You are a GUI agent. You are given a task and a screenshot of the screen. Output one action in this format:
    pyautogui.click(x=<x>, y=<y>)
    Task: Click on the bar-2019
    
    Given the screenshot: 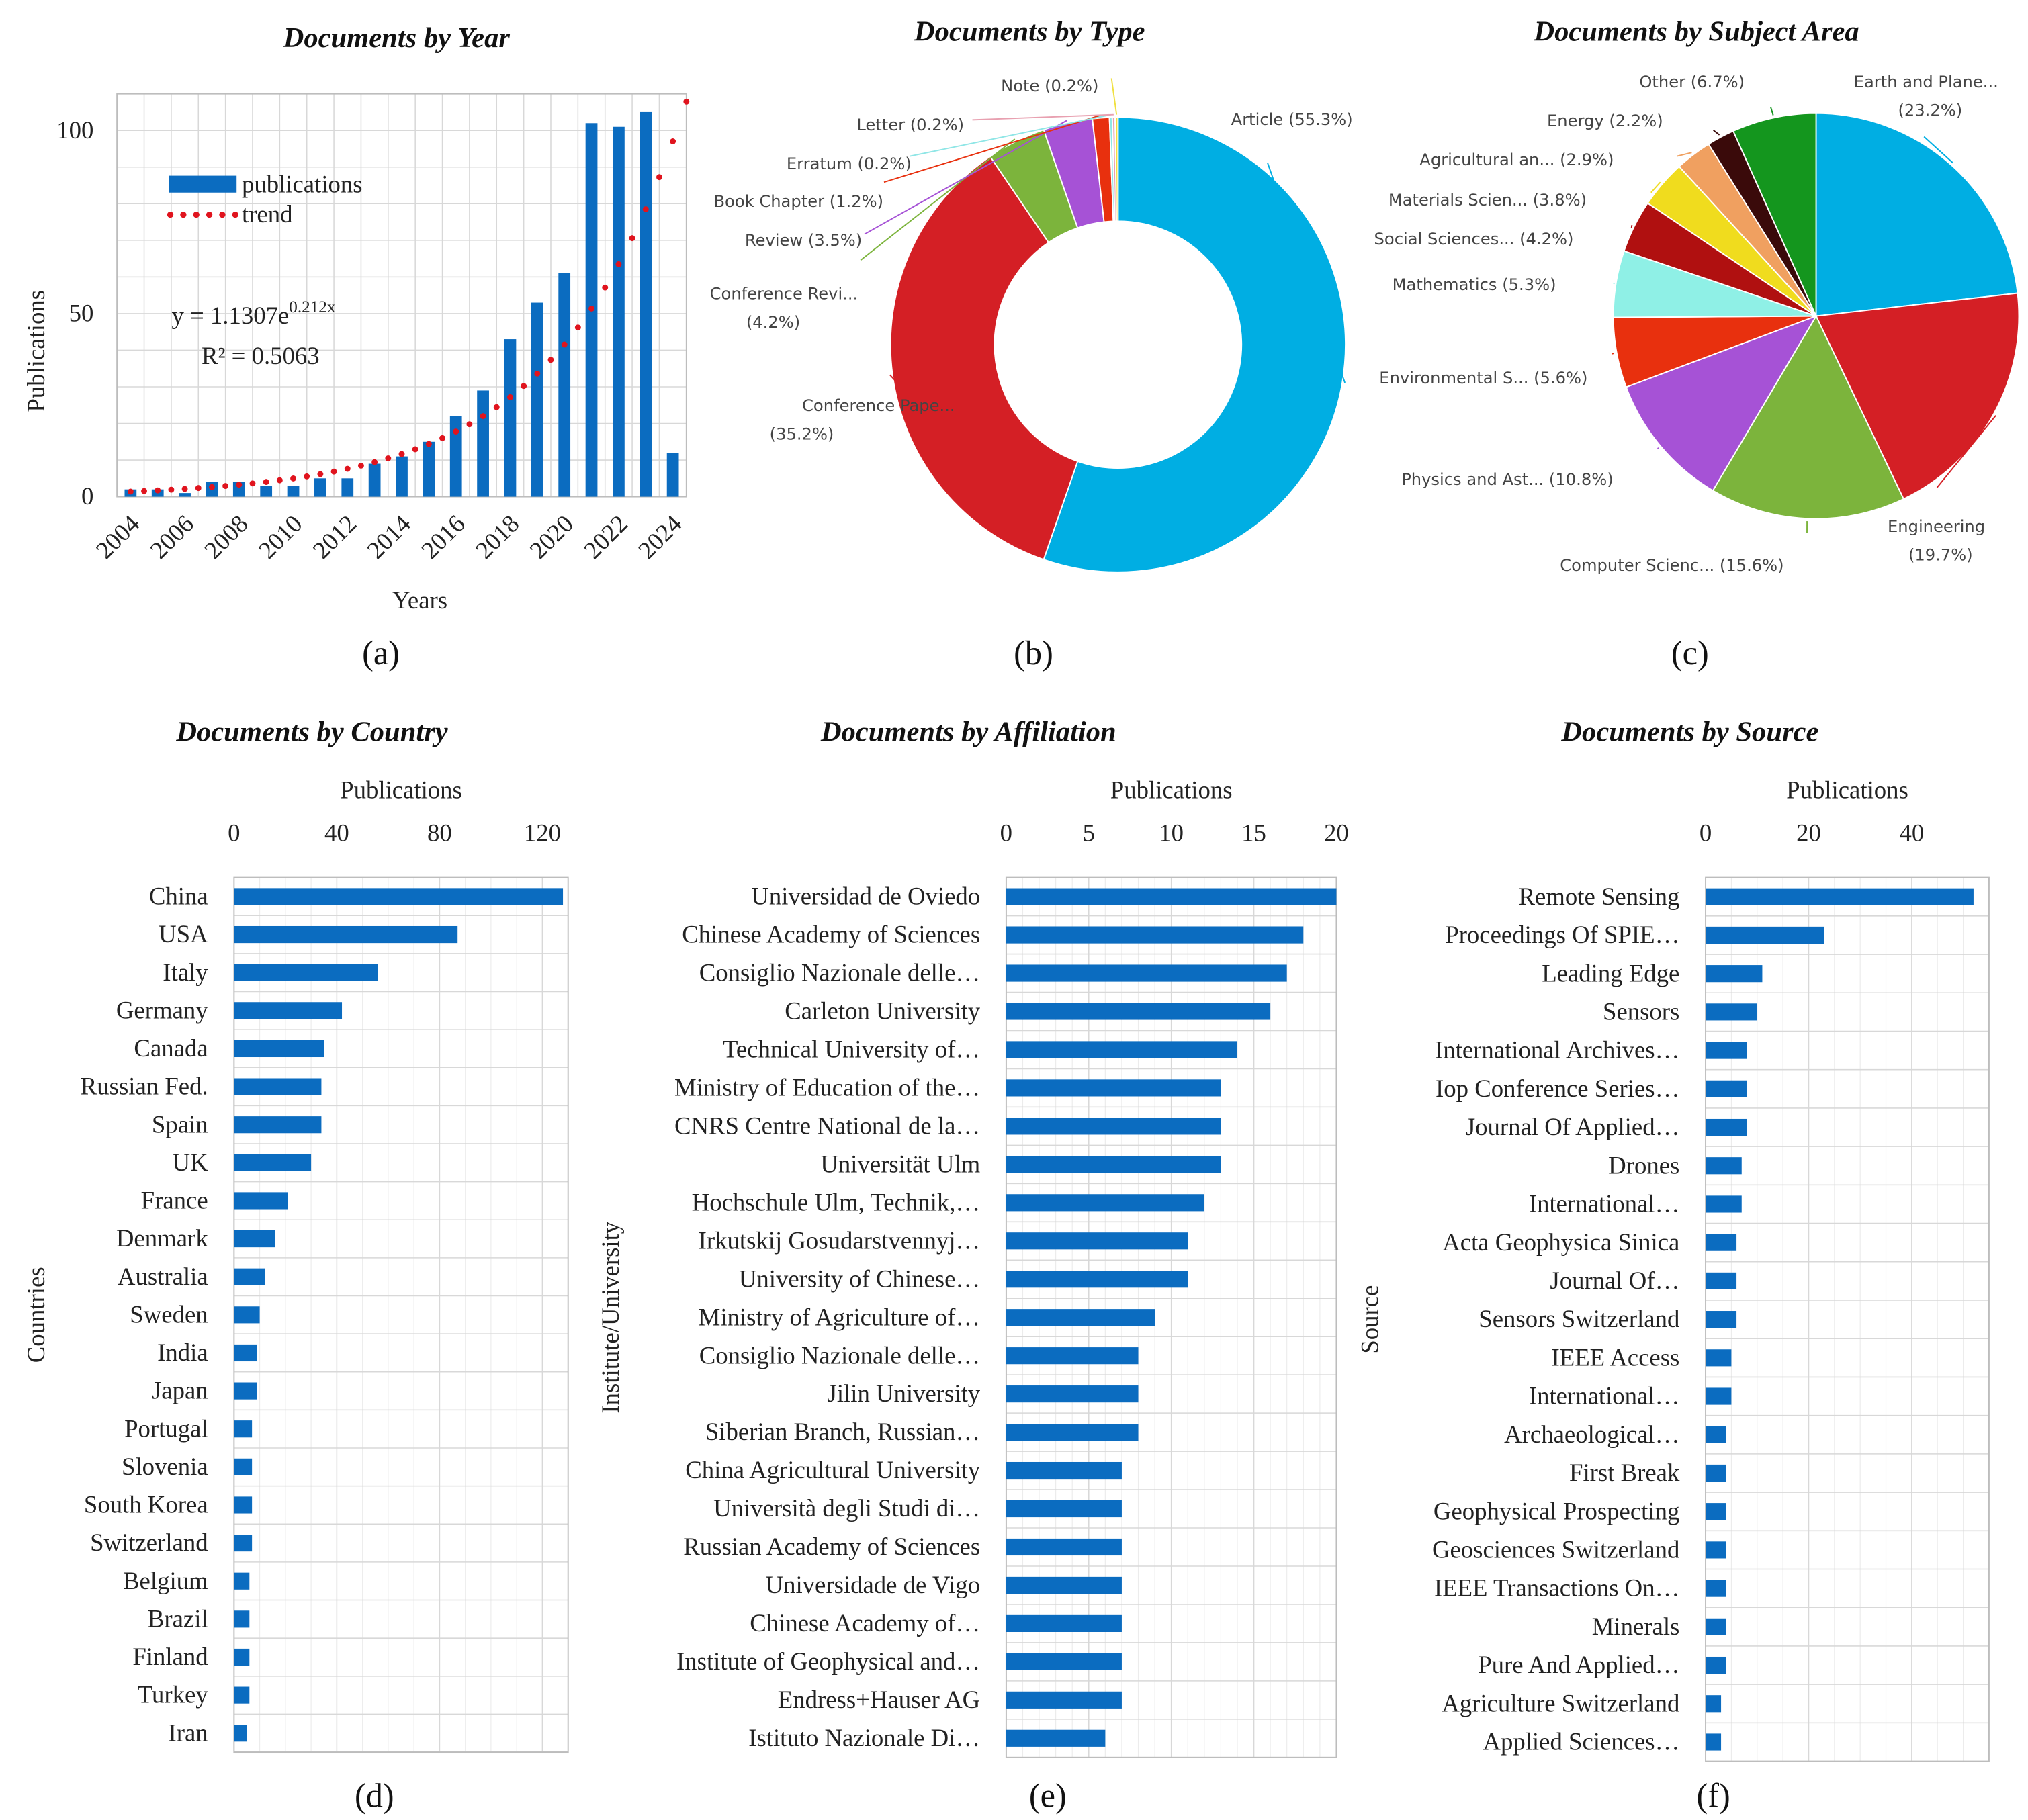 What is the action you would take?
    pyautogui.click(x=537, y=399)
    